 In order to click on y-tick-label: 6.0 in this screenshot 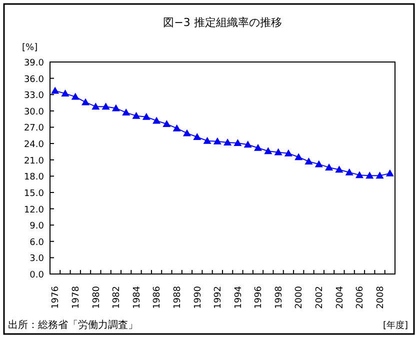, I will do `click(37, 243)`.